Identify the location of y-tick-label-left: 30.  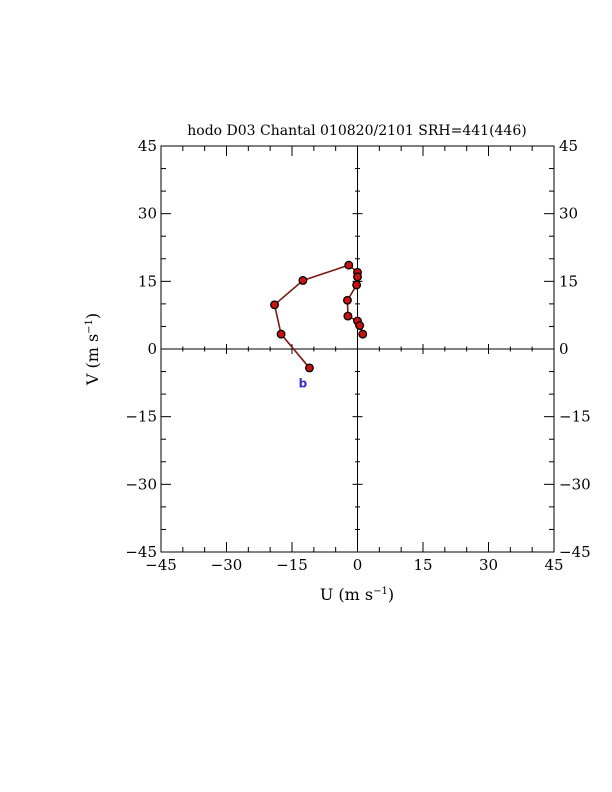
(147, 214).